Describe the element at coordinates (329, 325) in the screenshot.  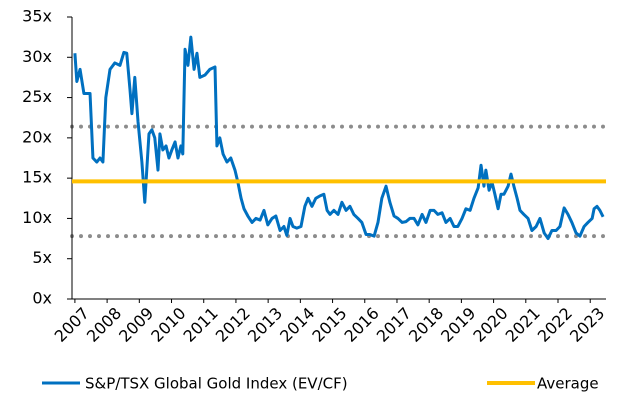
I see `x-tick-label: 2015` at that location.